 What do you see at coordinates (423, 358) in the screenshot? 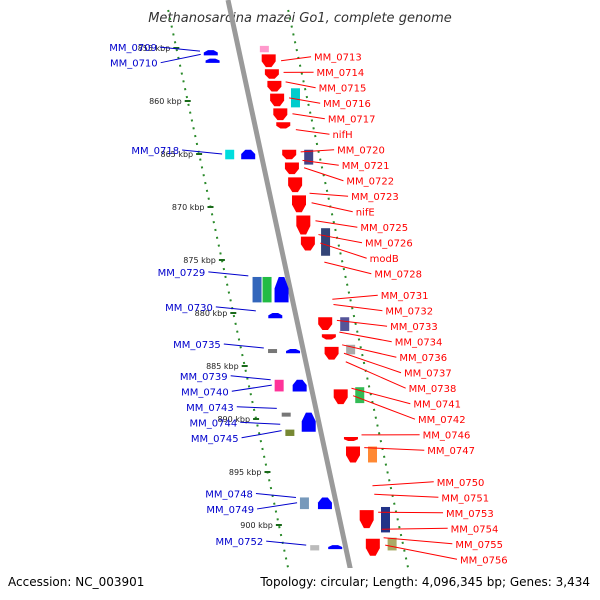
I see `gene-label-mm_0736: MM_0736` at bounding box center [423, 358].